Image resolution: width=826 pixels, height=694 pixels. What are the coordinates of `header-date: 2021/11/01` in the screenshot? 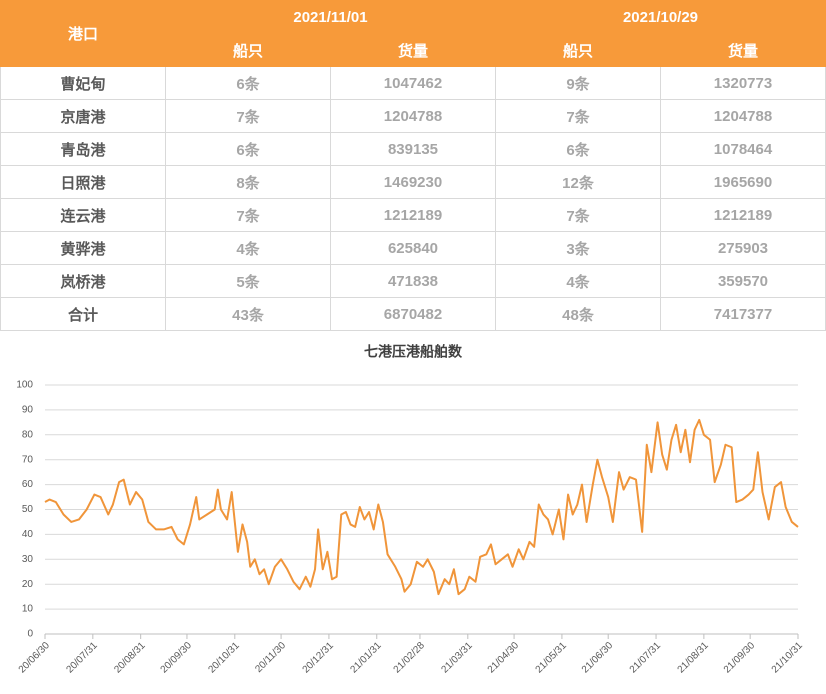 It's located at (330, 17).